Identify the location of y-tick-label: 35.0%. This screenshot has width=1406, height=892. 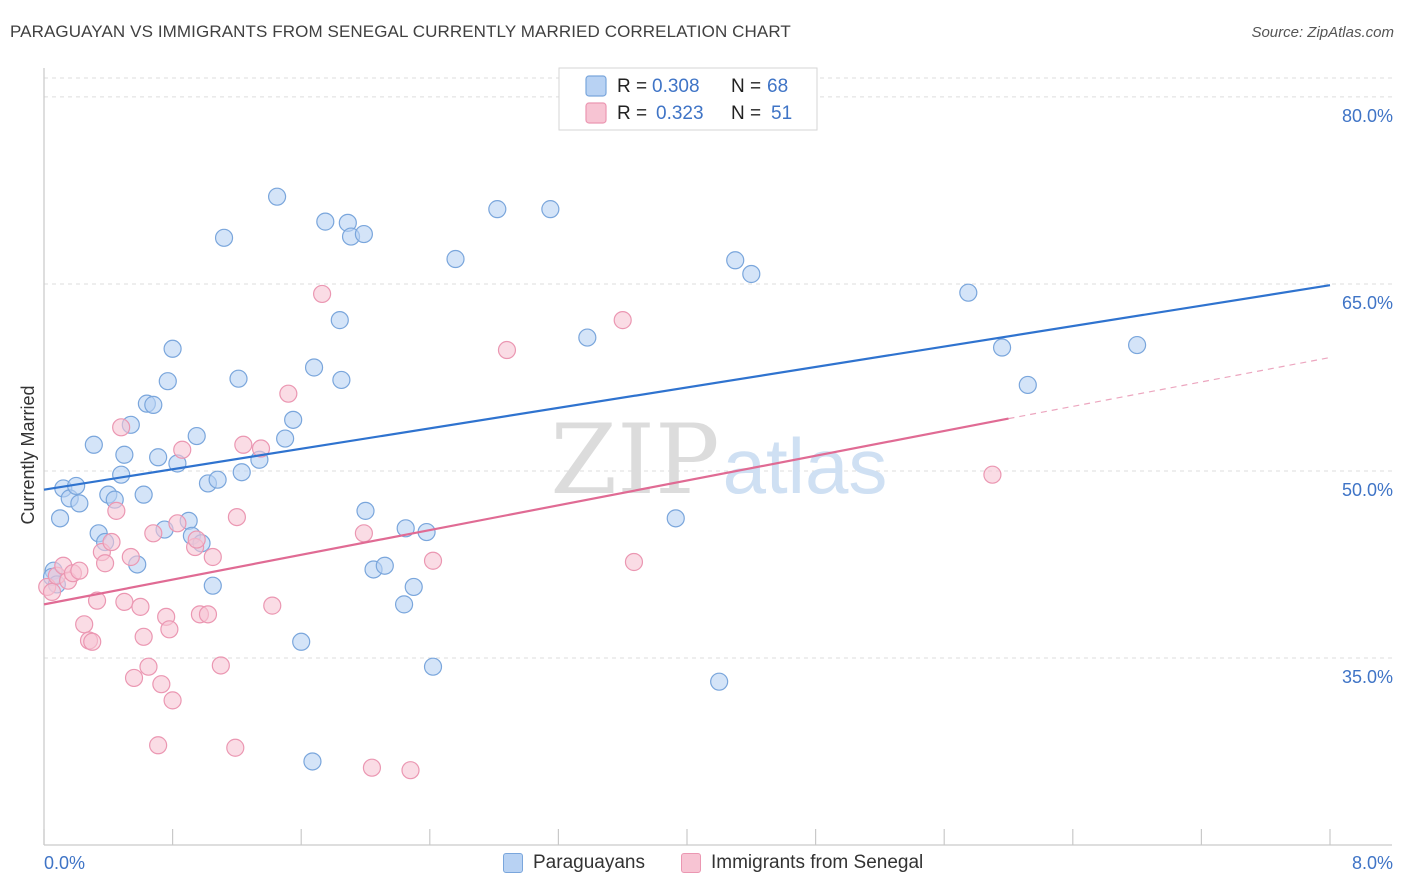
(1367, 677).